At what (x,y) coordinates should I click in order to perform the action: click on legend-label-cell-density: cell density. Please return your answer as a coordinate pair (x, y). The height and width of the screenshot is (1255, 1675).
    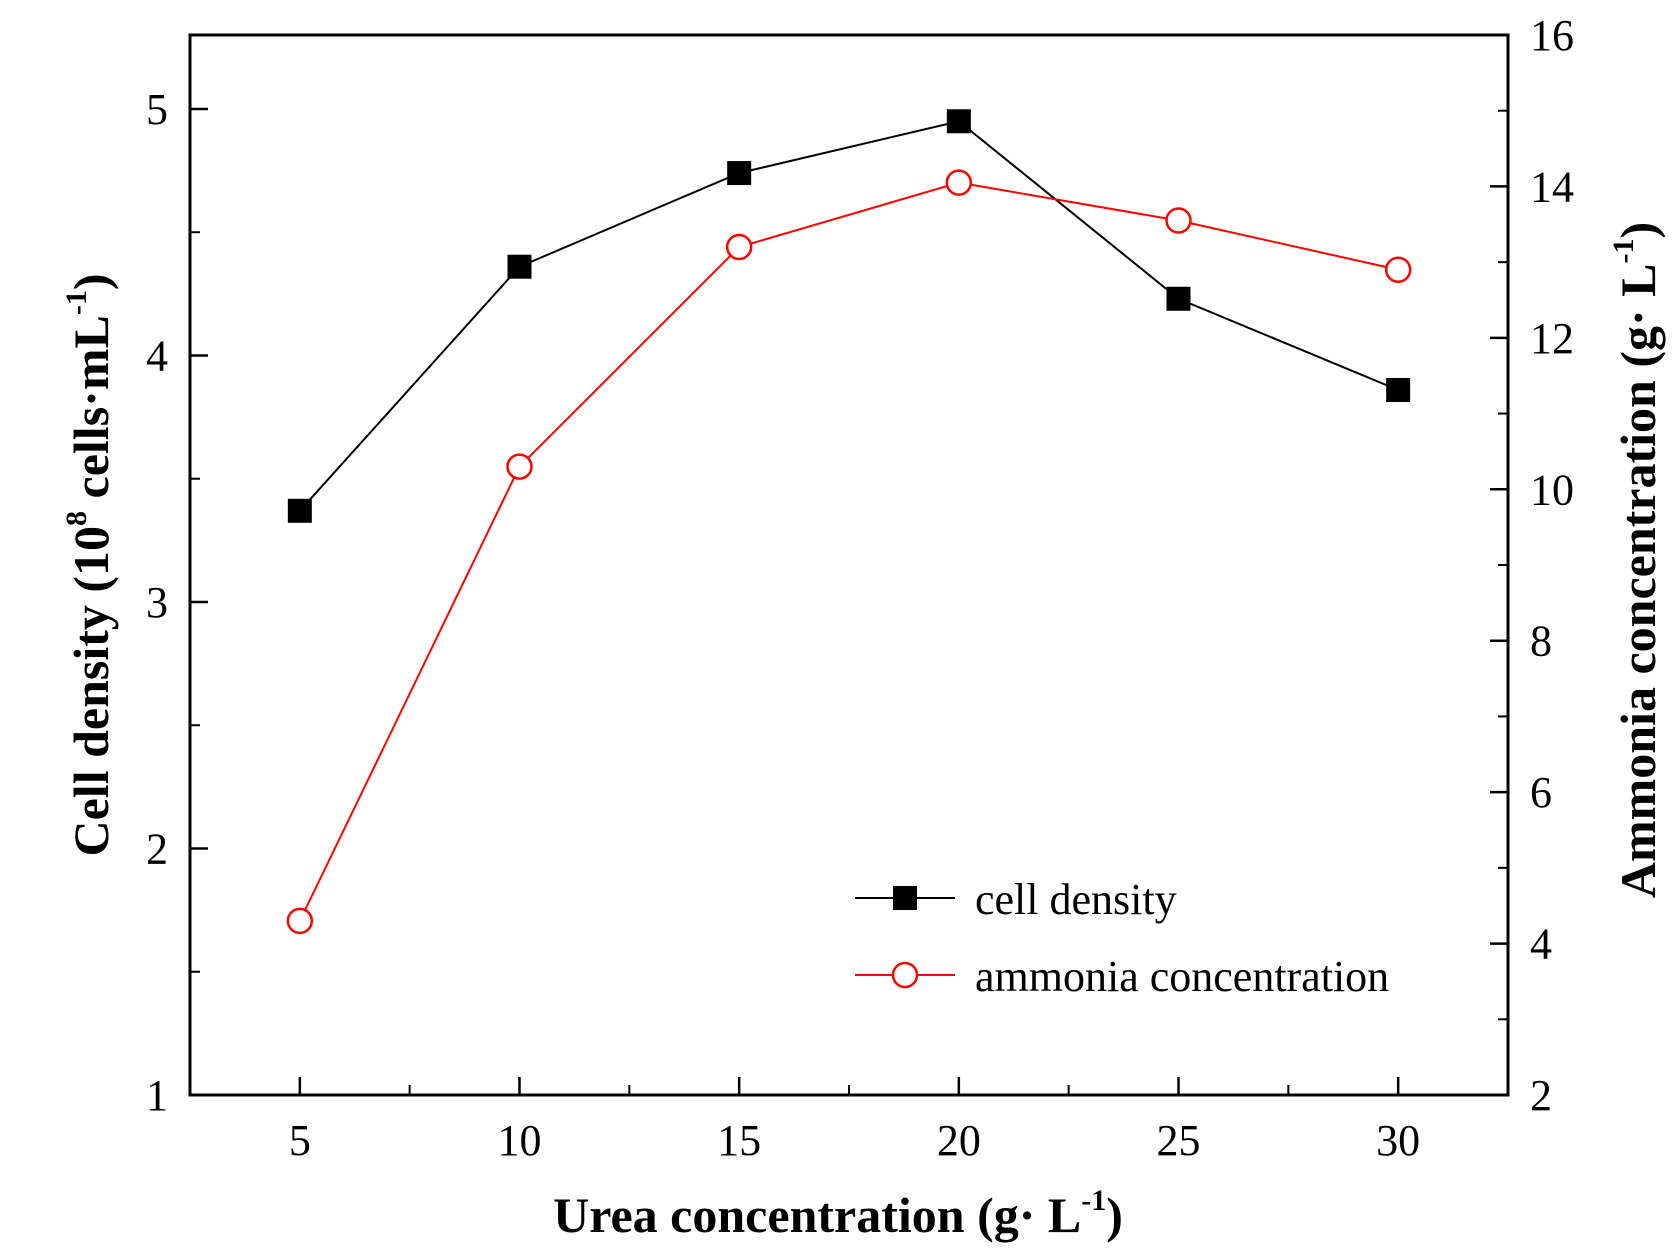
    Looking at the image, I should click on (1076, 899).